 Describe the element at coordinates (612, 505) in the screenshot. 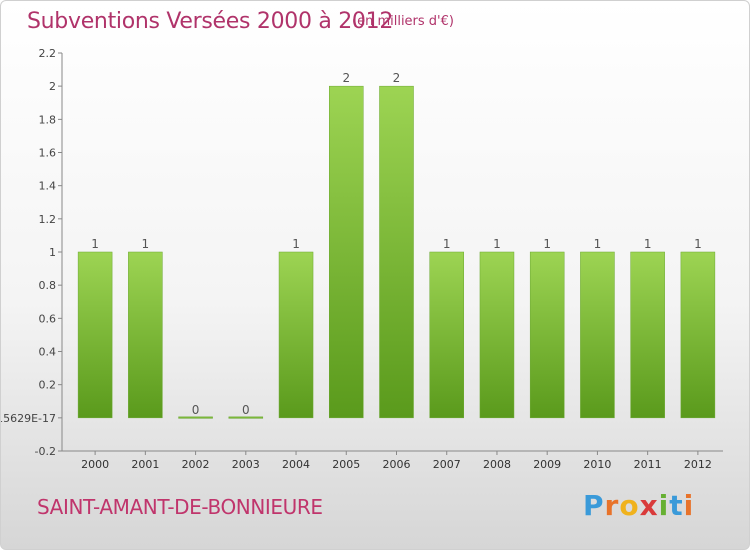

I see `logo-letter: r` at that location.